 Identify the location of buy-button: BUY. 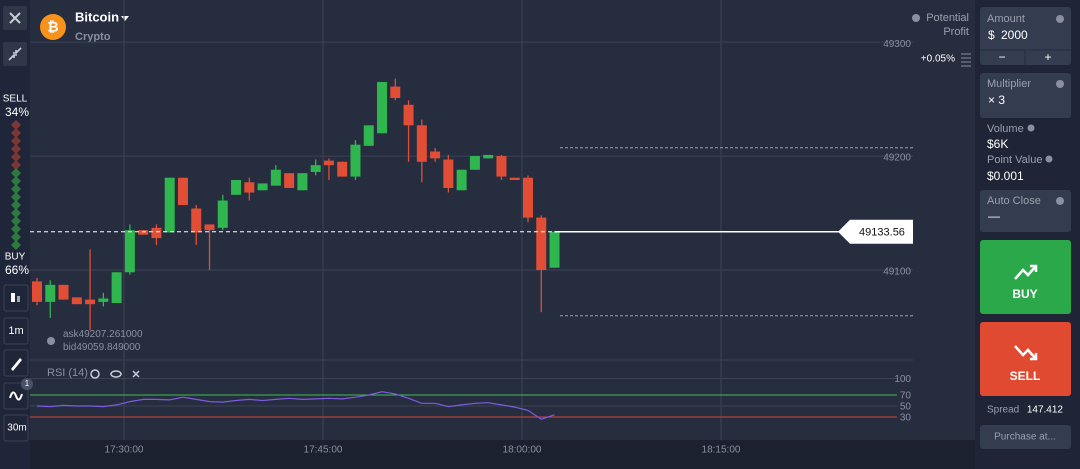
(1025, 277).